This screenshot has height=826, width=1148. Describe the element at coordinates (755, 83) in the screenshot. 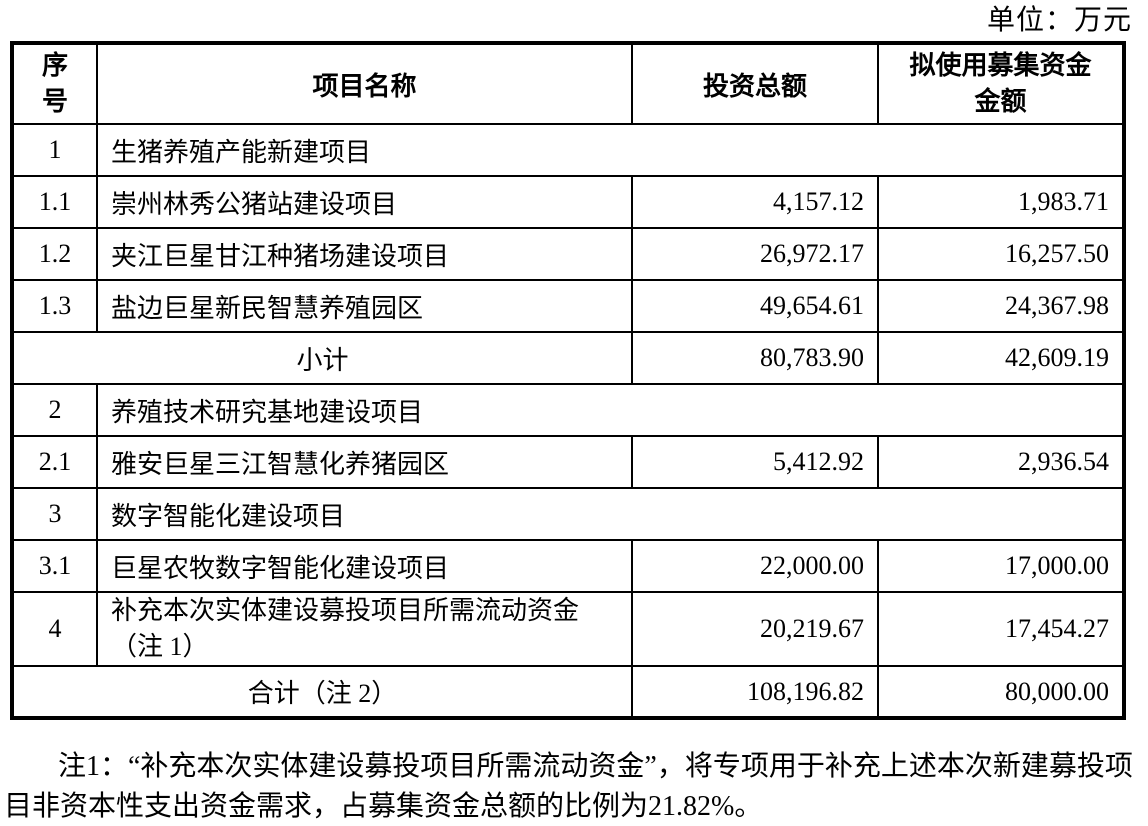

I see `col-header-total-investment: 投资总额` at that location.